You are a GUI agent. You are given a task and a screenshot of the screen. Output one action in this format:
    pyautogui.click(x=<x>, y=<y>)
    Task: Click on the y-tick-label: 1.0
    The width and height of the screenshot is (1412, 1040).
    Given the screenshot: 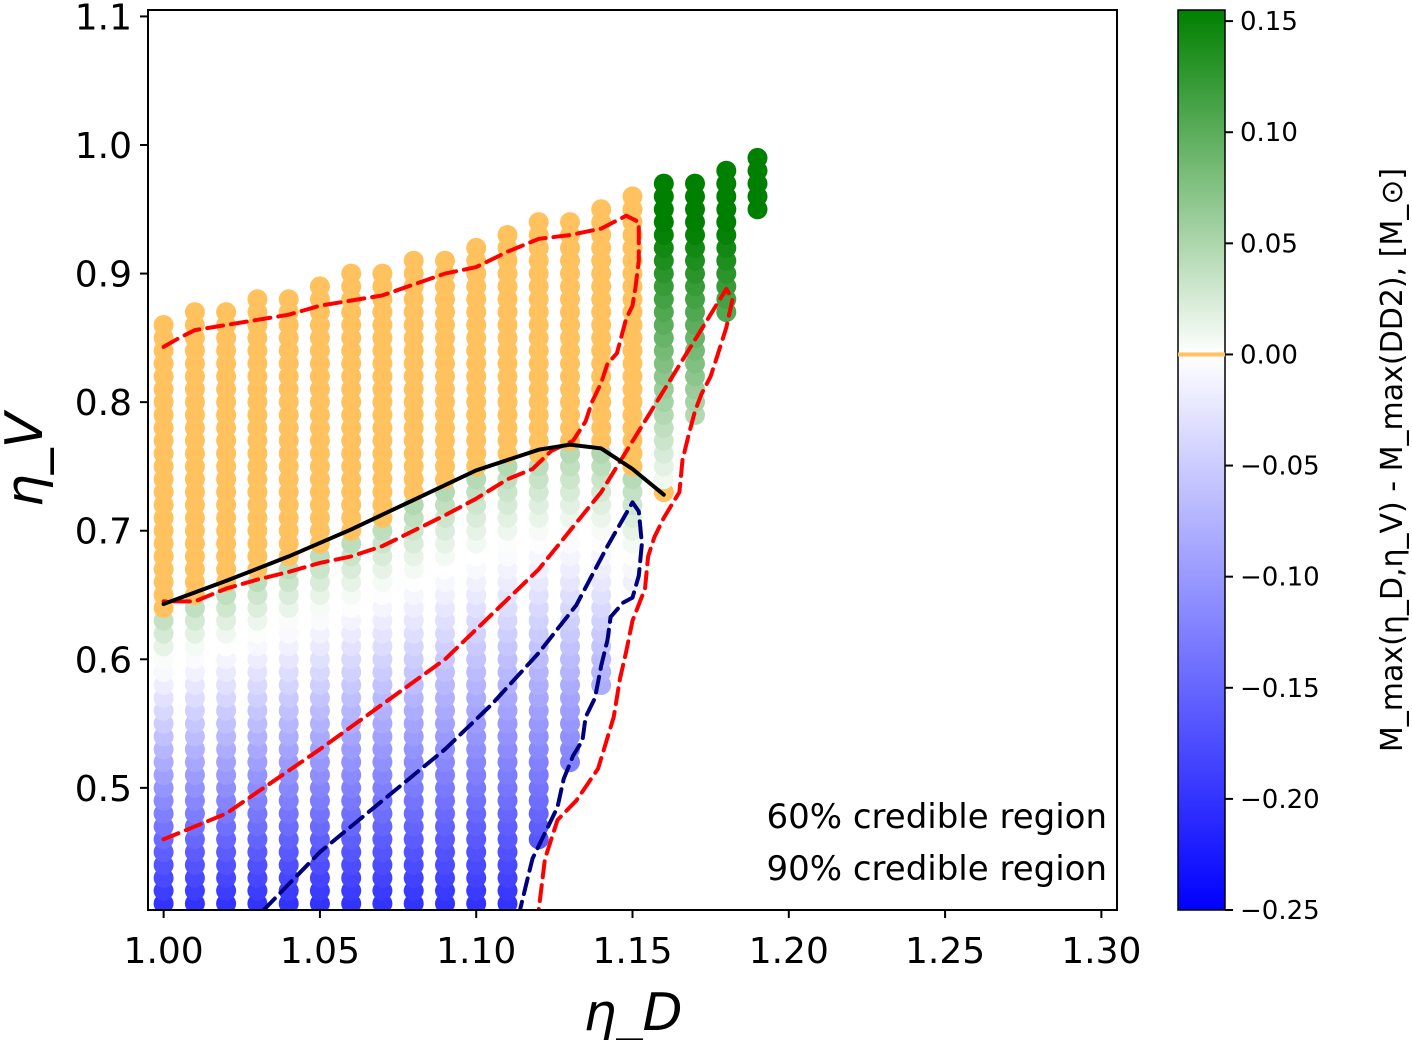 What is the action you would take?
    pyautogui.click(x=103, y=146)
    